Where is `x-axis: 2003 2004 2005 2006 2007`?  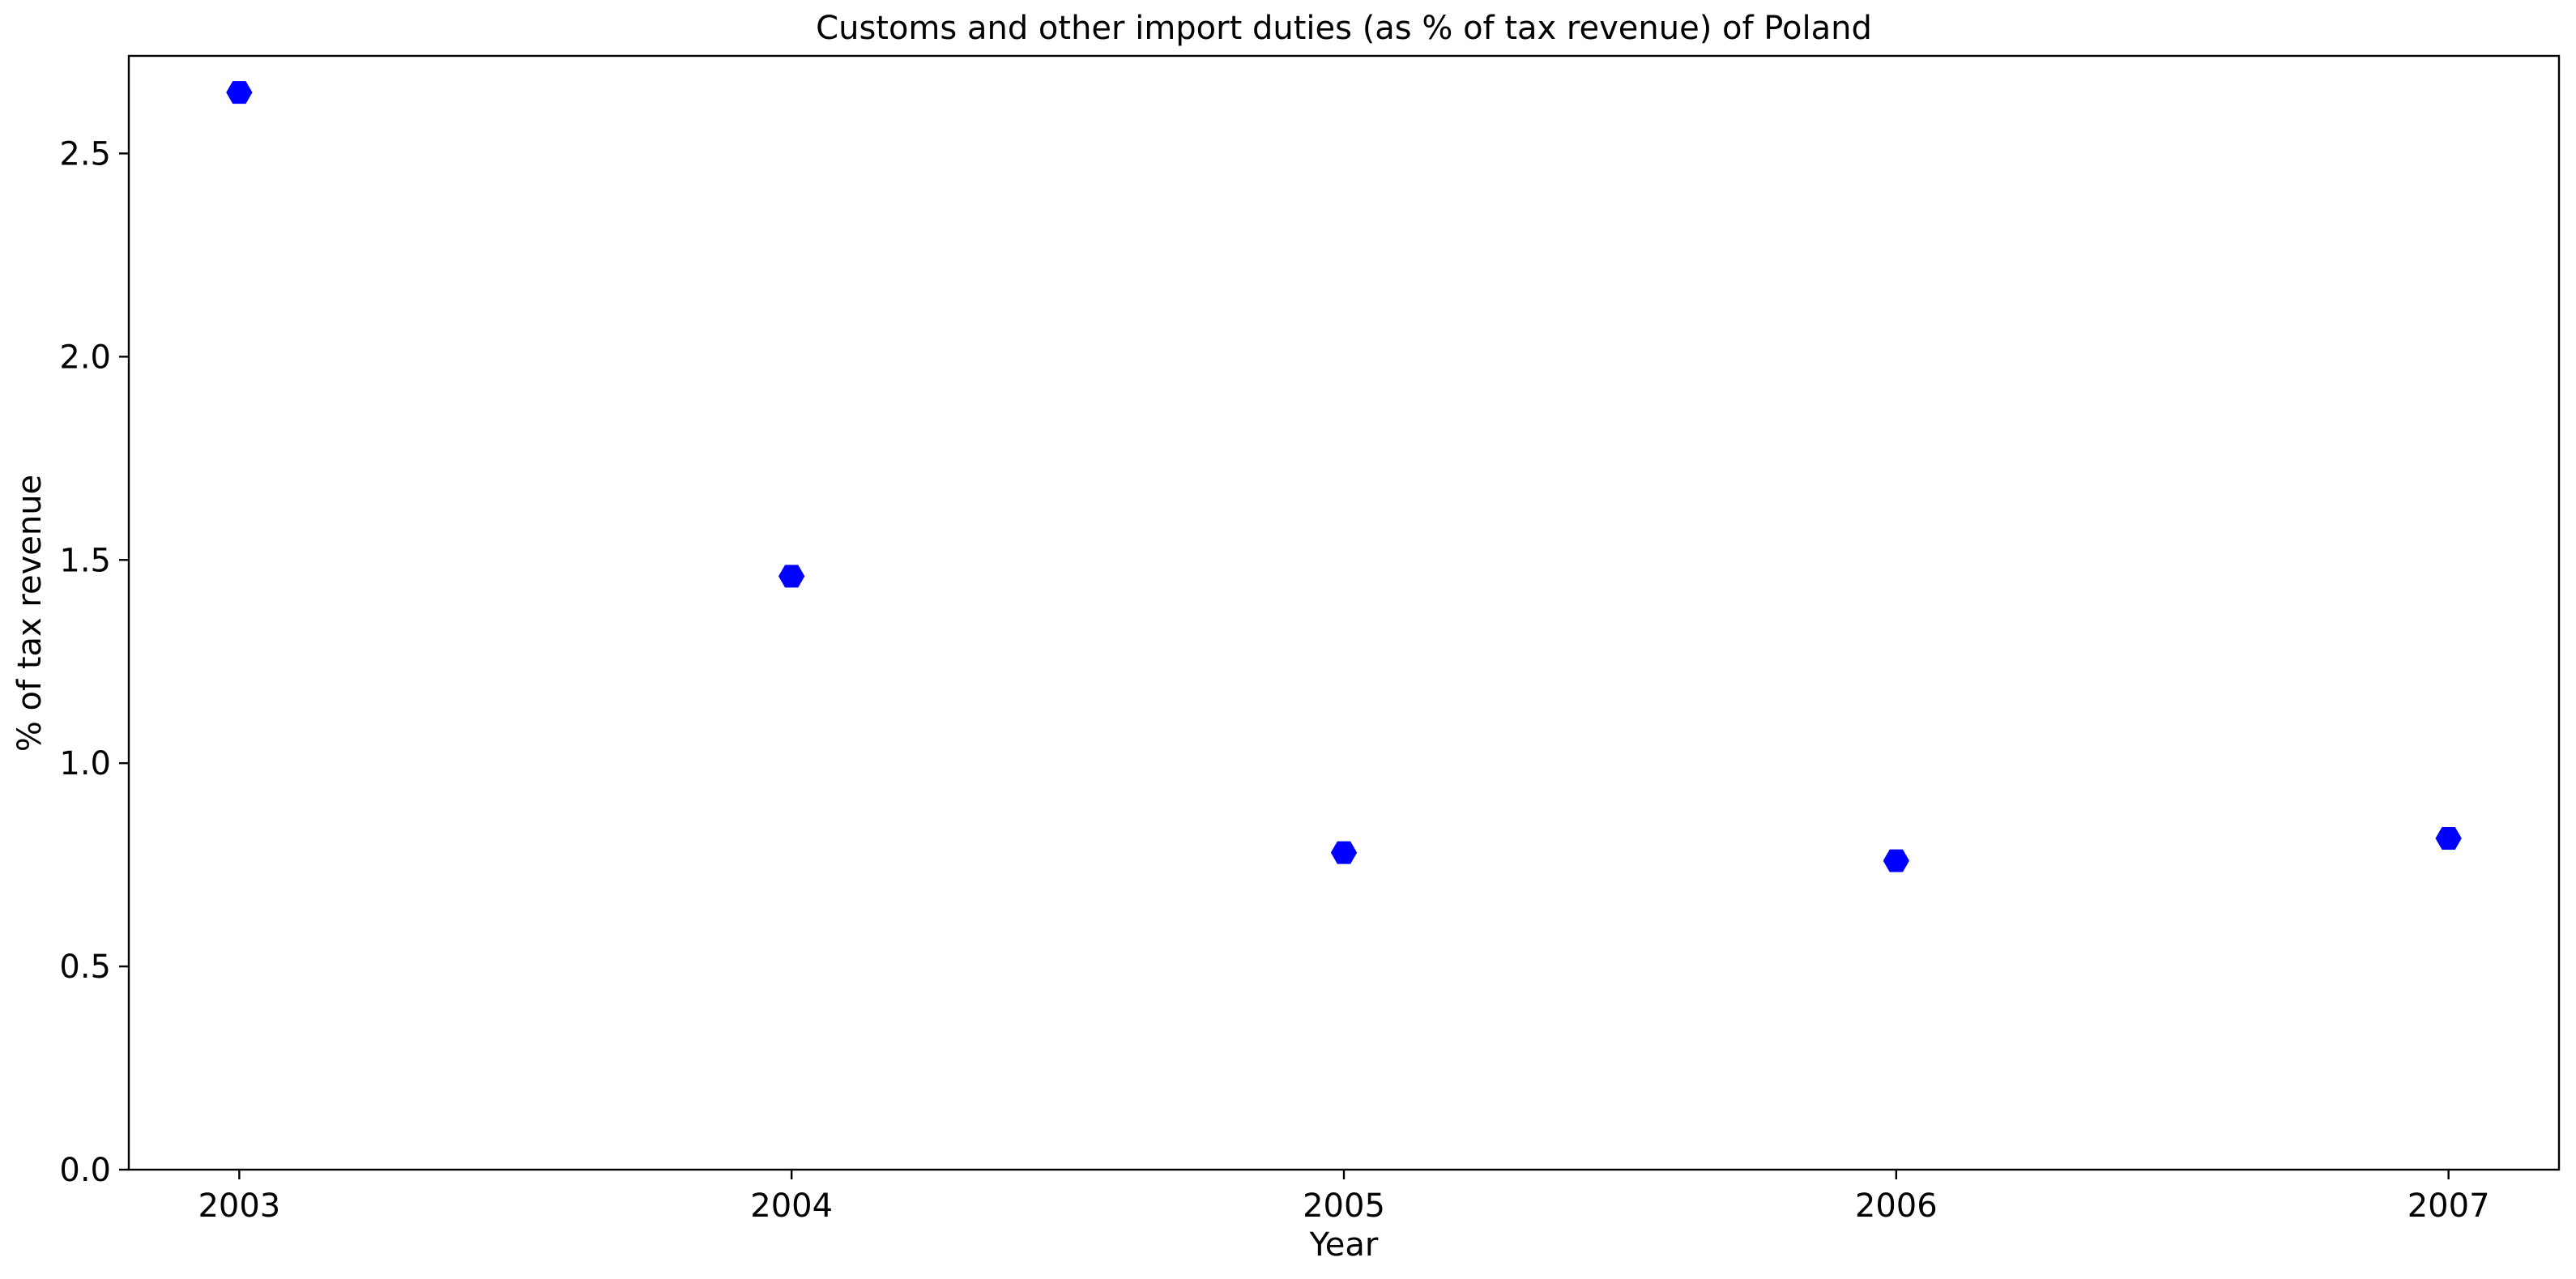
x-axis: 2003 2004 2005 2006 2007 is located at coordinates (1344, 1197).